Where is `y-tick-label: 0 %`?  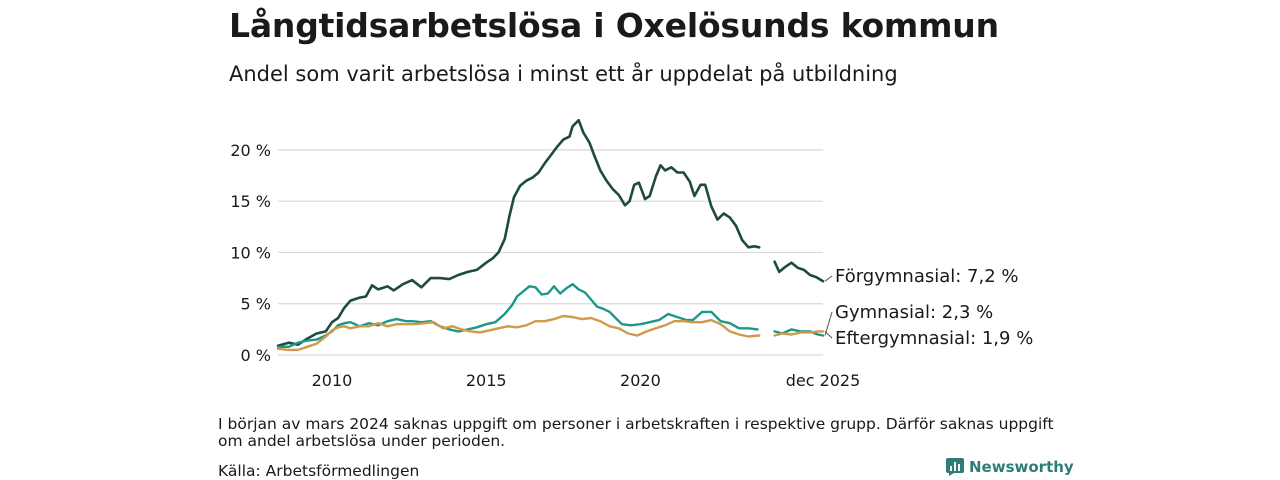 y-tick-label: 0 % is located at coordinates (256, 355).